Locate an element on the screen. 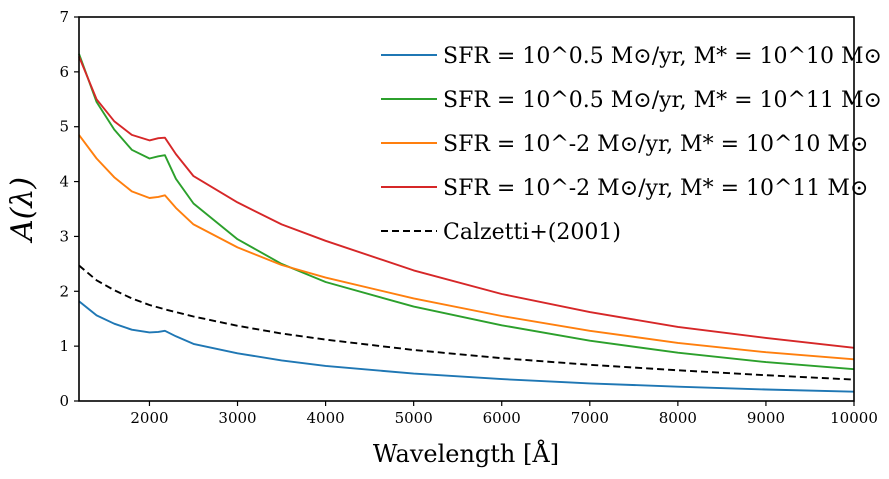 The image size is (889, 479). y-tick-label: 4 is located at coordinates (64, 182).